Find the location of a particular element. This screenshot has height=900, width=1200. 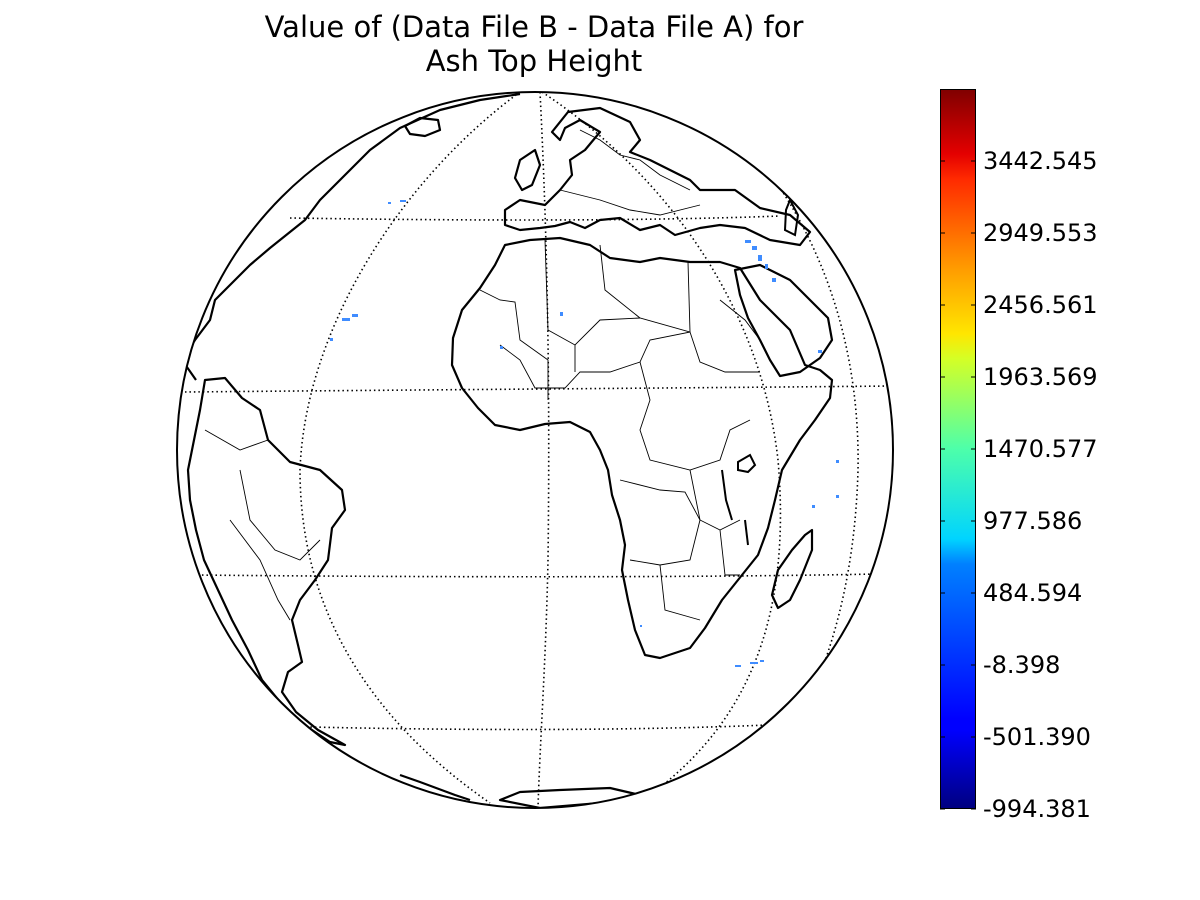

lake-malawi is located at coordinates (746, 532).